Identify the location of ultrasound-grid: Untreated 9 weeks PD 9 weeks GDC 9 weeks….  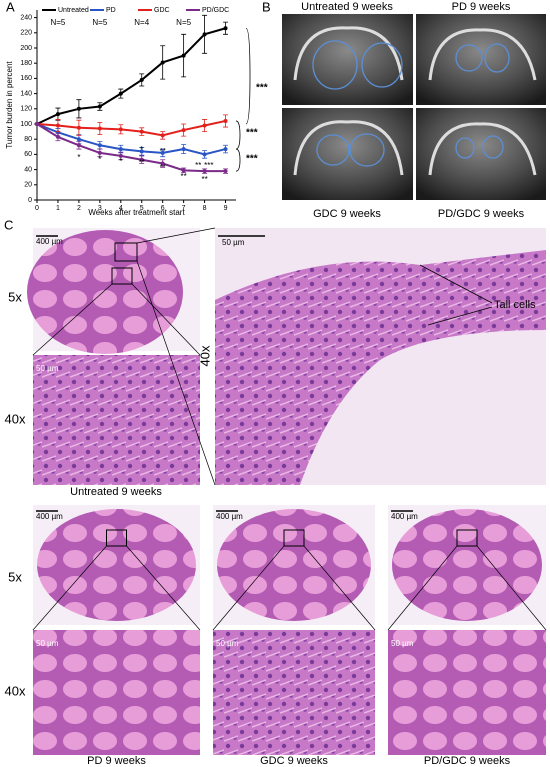
(414, 110).